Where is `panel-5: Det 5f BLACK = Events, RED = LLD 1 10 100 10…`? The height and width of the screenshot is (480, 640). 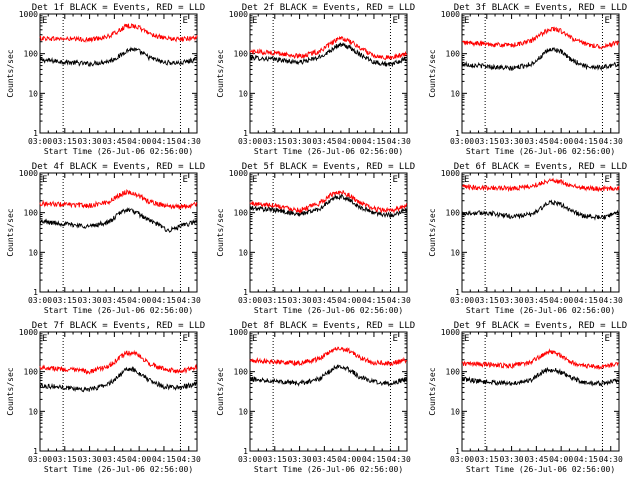 panel-5: Det 5f BLACK = Events, RED = LLD 1 10 100 10… is located at coordinates (315, 238).